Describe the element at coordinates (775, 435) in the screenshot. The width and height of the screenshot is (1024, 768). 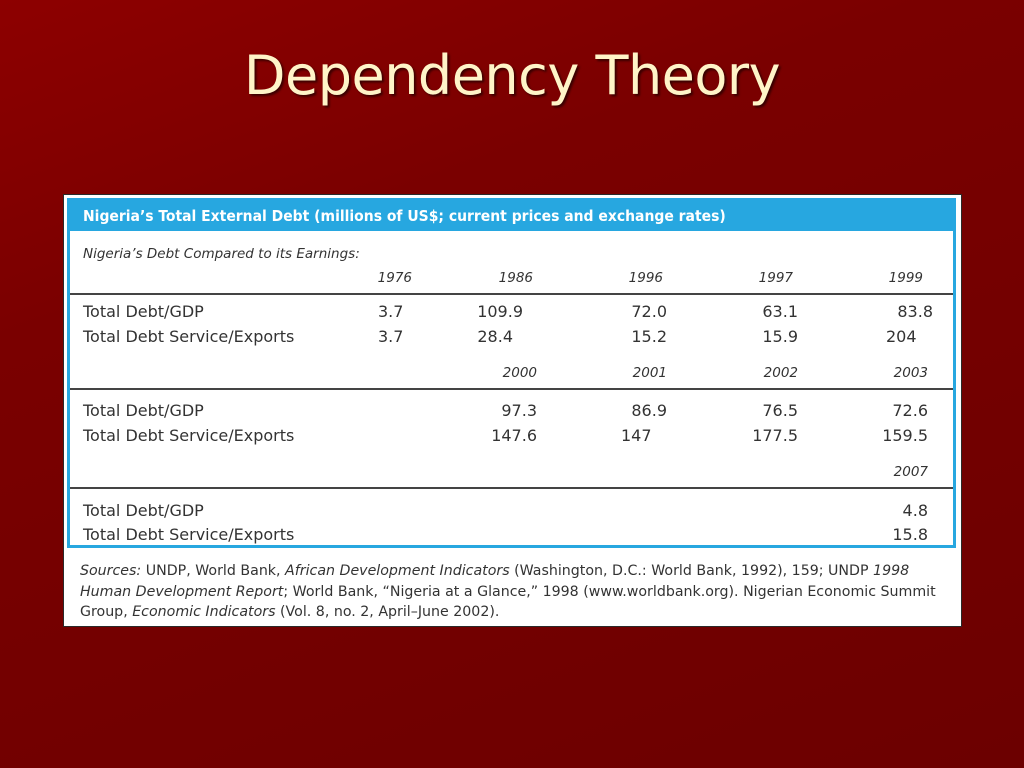
I see `table-cell: 177.5` at that location.